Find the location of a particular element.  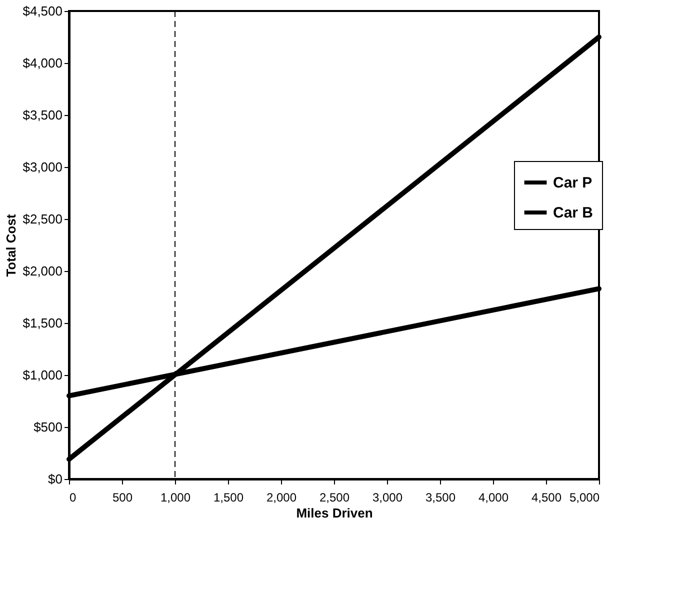

x-tick-label: 2,000 is located at coordinates (281, 497).